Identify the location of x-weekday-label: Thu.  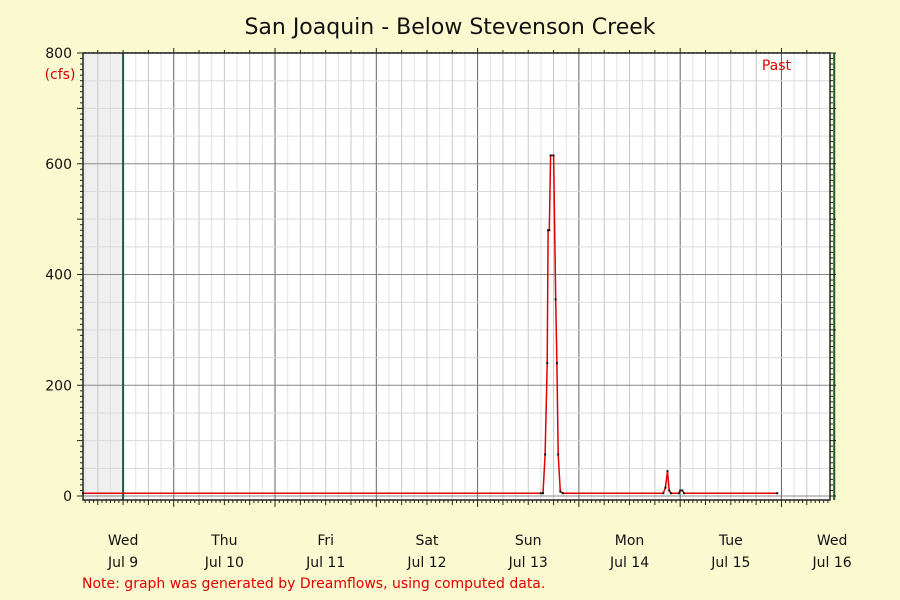
(223, 541).